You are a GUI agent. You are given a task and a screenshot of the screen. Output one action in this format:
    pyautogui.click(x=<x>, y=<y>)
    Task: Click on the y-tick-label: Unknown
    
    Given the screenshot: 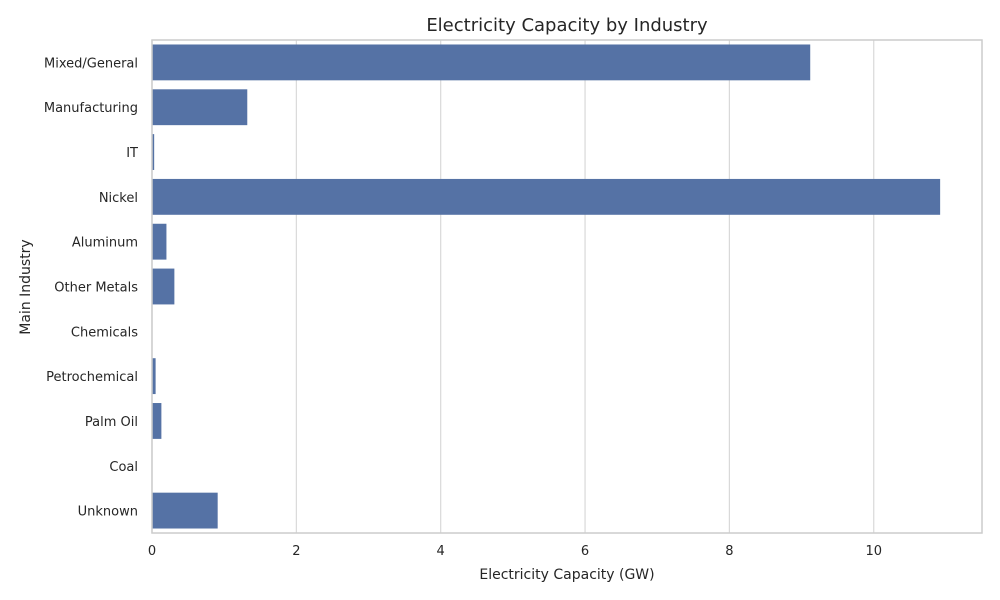 What is the action you would take?
    pyautogui.click(x=108, y=512)
    